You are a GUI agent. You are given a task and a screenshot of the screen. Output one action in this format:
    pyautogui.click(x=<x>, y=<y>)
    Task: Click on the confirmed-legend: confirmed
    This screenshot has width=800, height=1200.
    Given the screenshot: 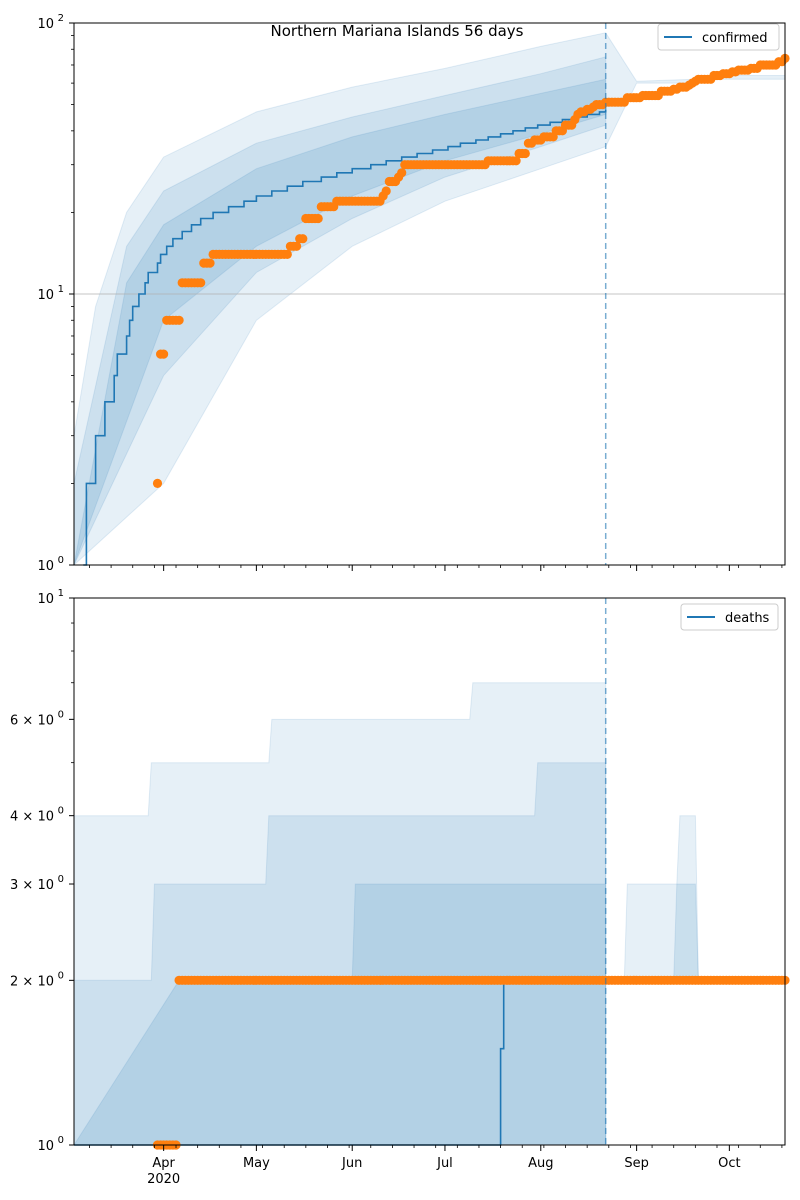 What is the action you would take?
    pyautogui.click(x=718, y=37)
    